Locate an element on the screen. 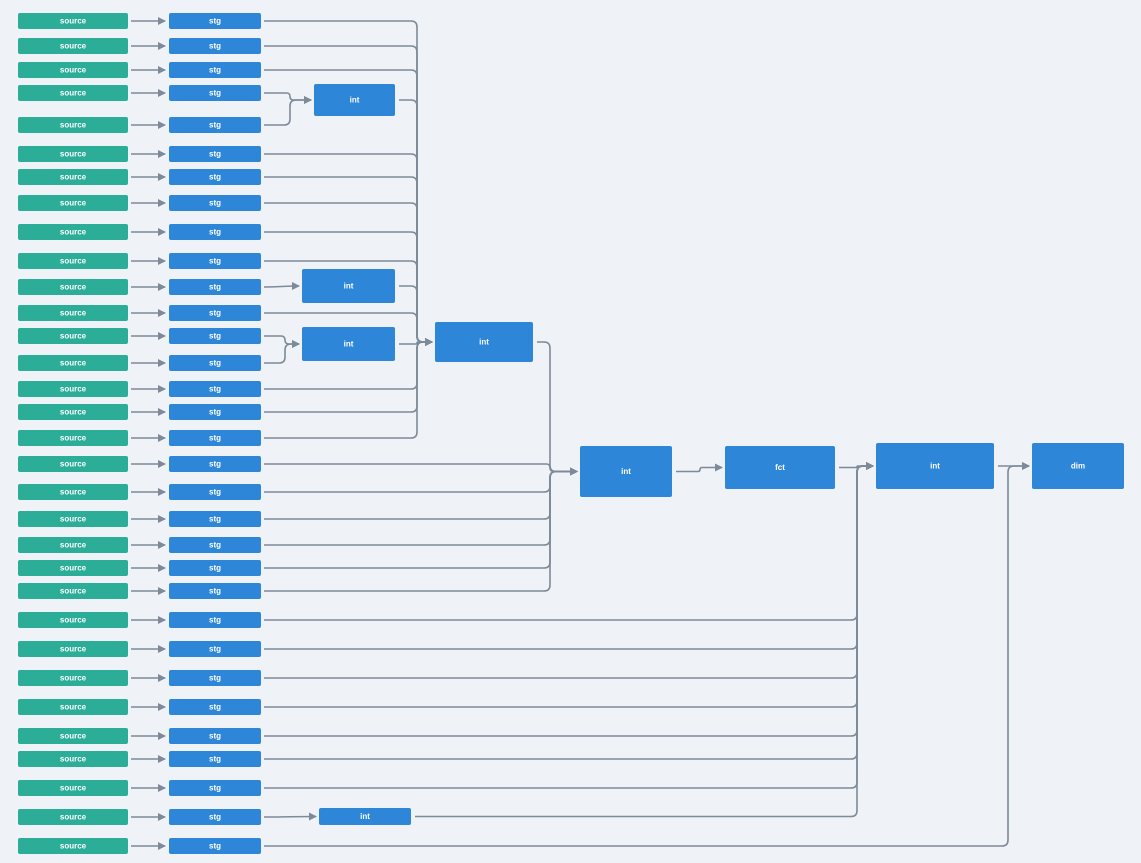 Image resolution: width=1141 pixels, height=863 pixels. model-node-label: int is located at coordinates (355, 100).